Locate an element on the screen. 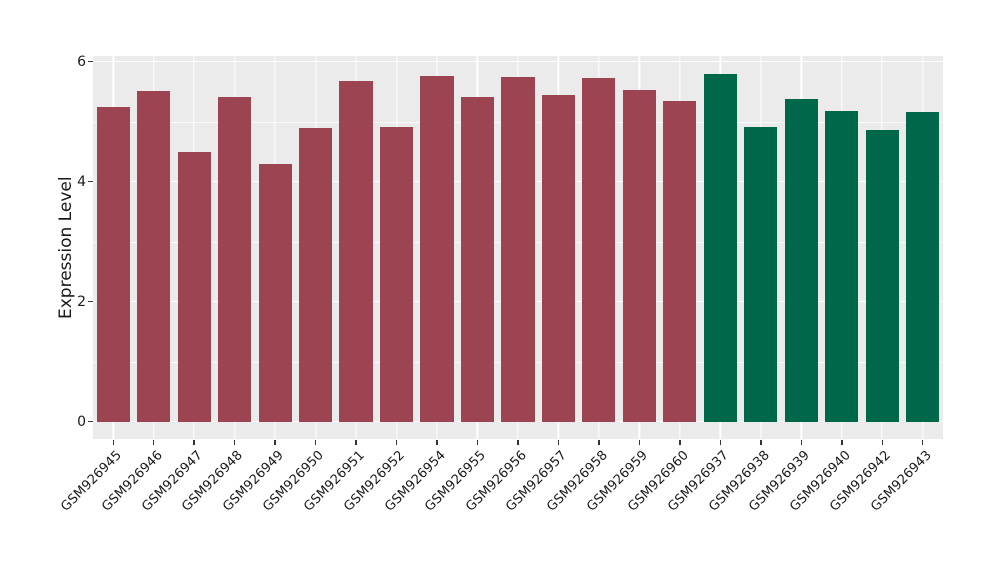 The width and height of the screenshot is (1000, 580). y-axis-title: Expression Level is located at coordinates (66, 247).